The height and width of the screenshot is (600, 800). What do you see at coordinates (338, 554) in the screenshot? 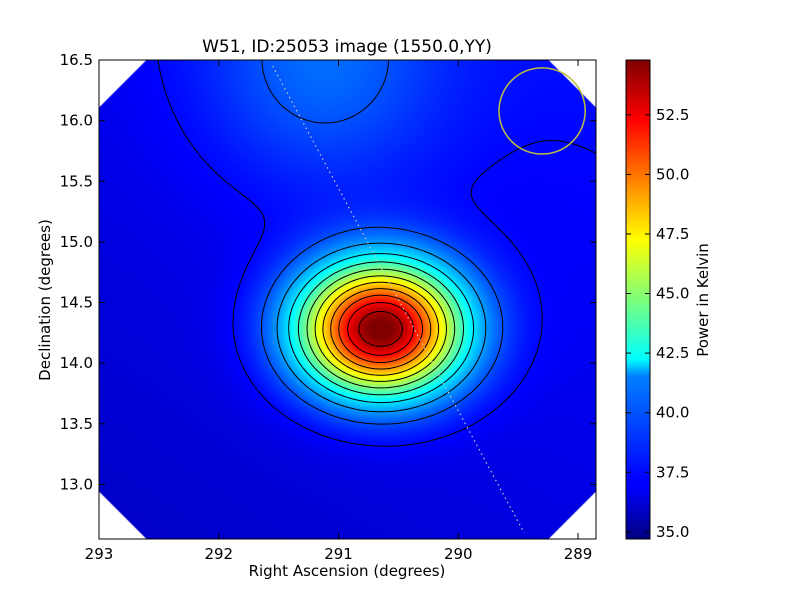
I see `x-tick-label: 291` at bounding box center [338, 554].